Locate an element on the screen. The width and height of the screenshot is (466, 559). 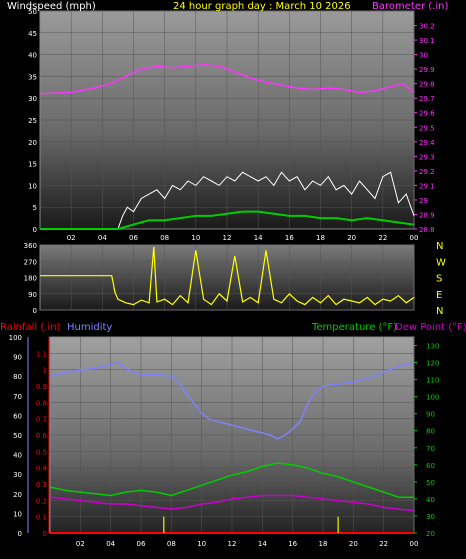
barometer-line is located at coordinates (227, 79).